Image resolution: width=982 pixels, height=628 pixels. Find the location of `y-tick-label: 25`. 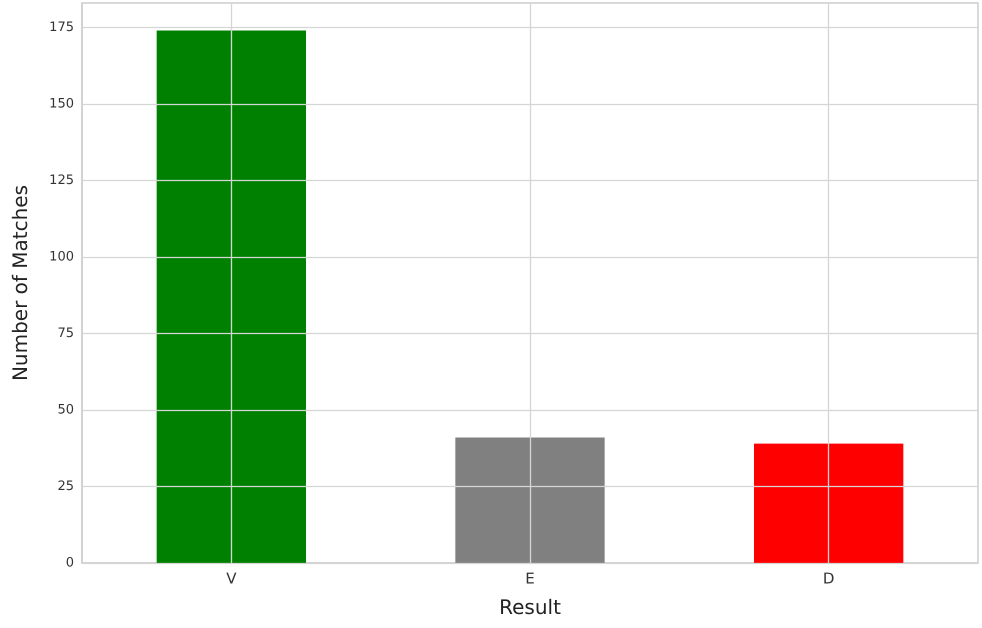

y-tick-label: 25 is located at coordinates (65, 486).